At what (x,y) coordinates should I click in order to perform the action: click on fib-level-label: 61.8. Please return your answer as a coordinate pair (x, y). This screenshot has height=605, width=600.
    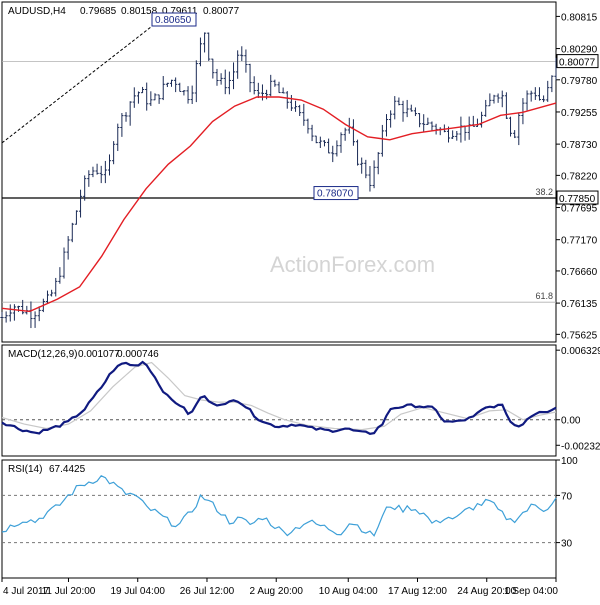
    Looking at the image, I should click on (544, 296).